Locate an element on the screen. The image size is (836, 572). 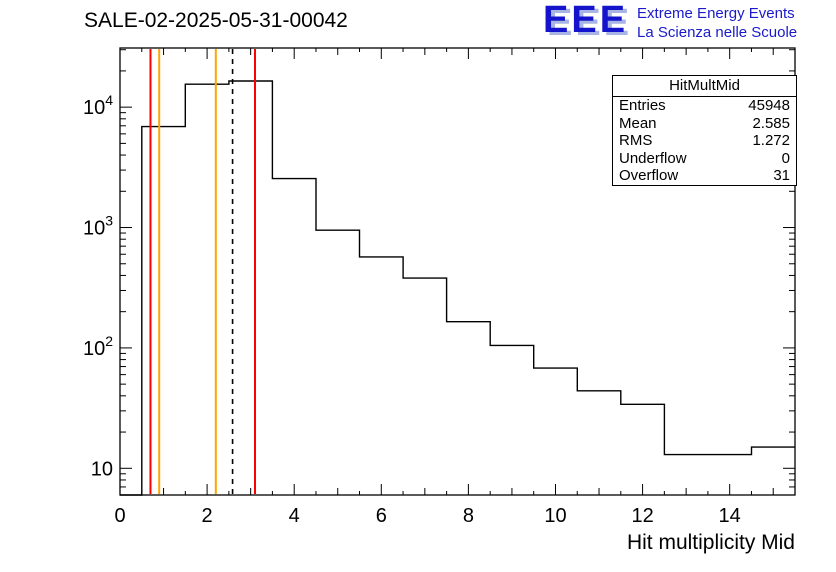
x-tick-label: 4 is located at coordinates (294, 516).